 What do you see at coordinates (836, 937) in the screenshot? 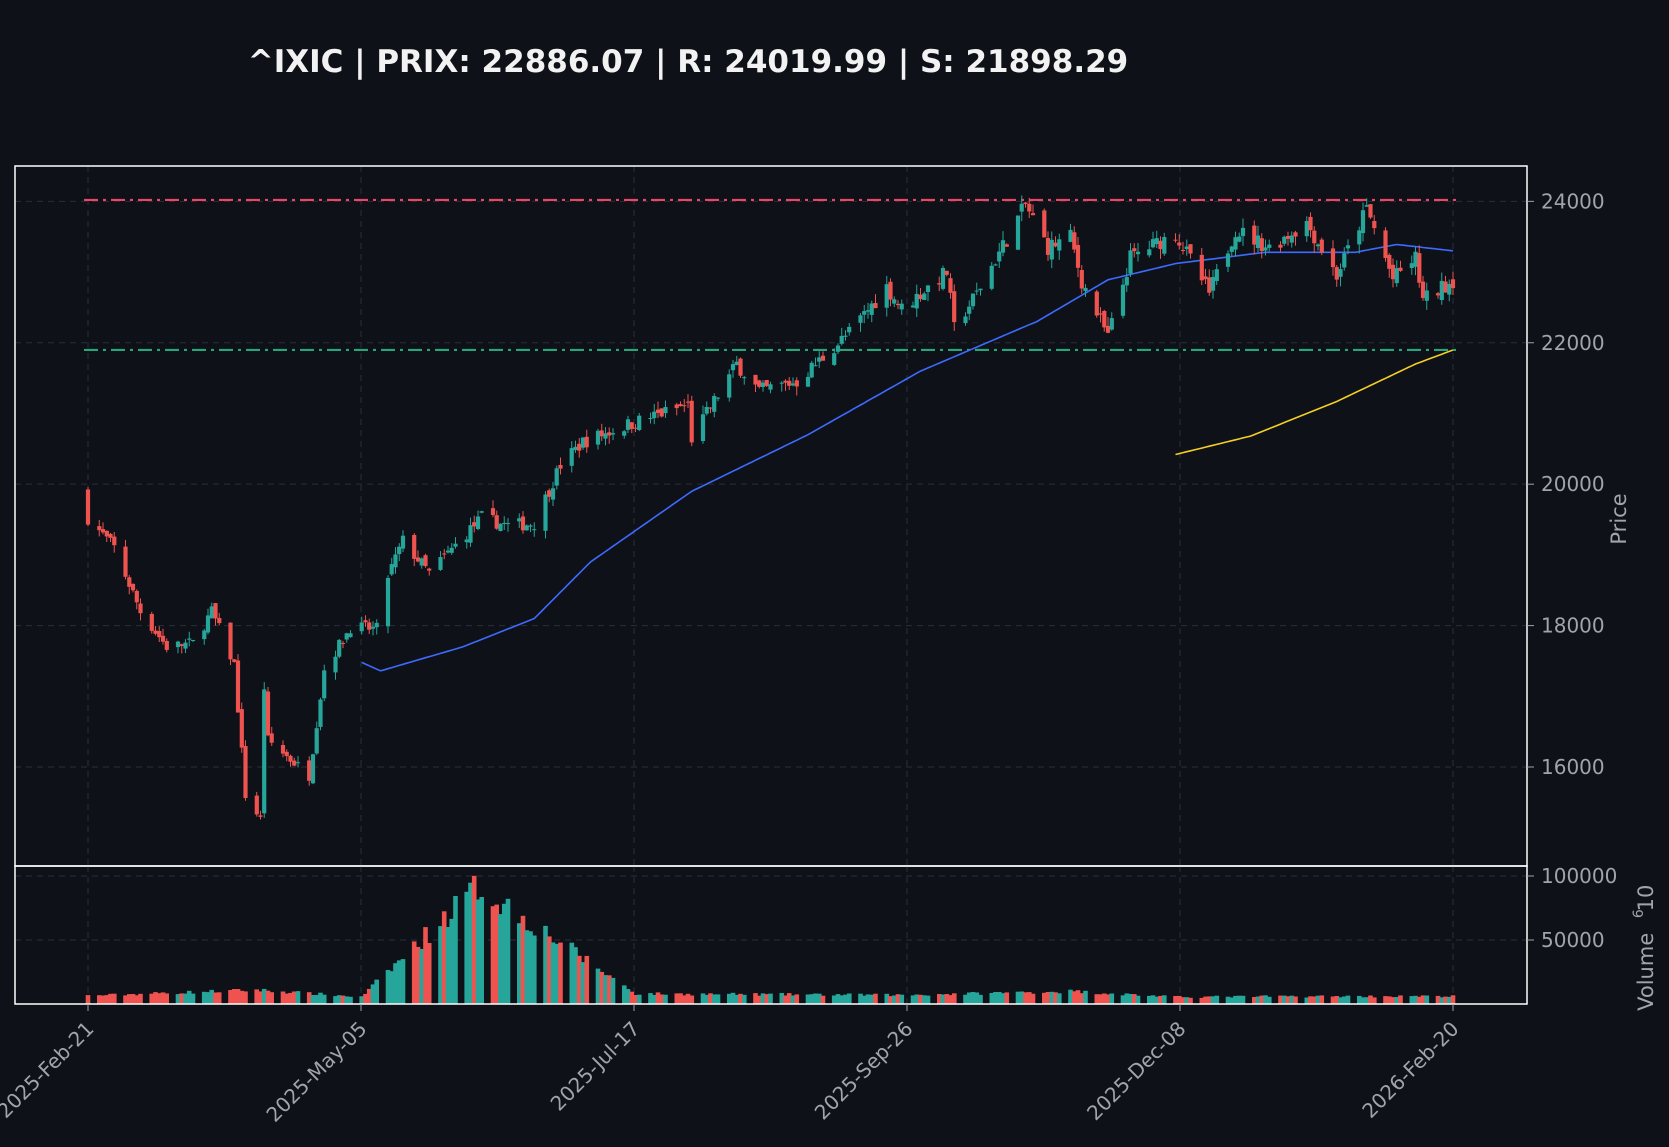
I see `volume-panel: 50000 100000 Volume 6 10` at bounding box center [836, 937].